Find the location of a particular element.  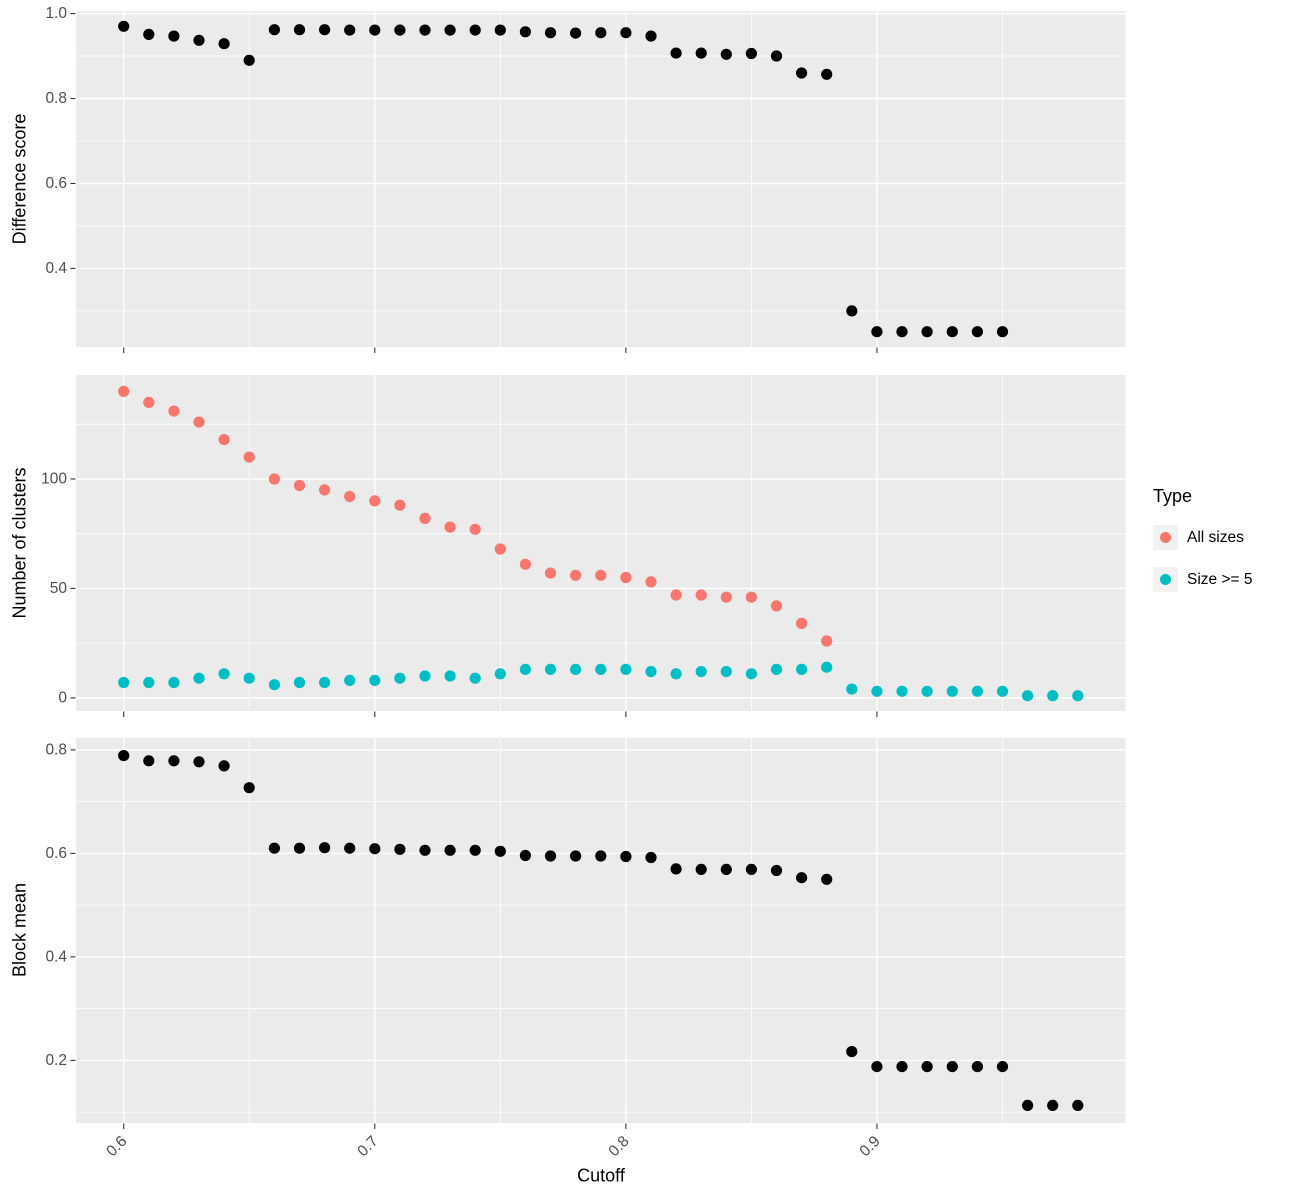

y-axis-title-number-of-clusters: Number of clusters is located at coordinates (19, 543).